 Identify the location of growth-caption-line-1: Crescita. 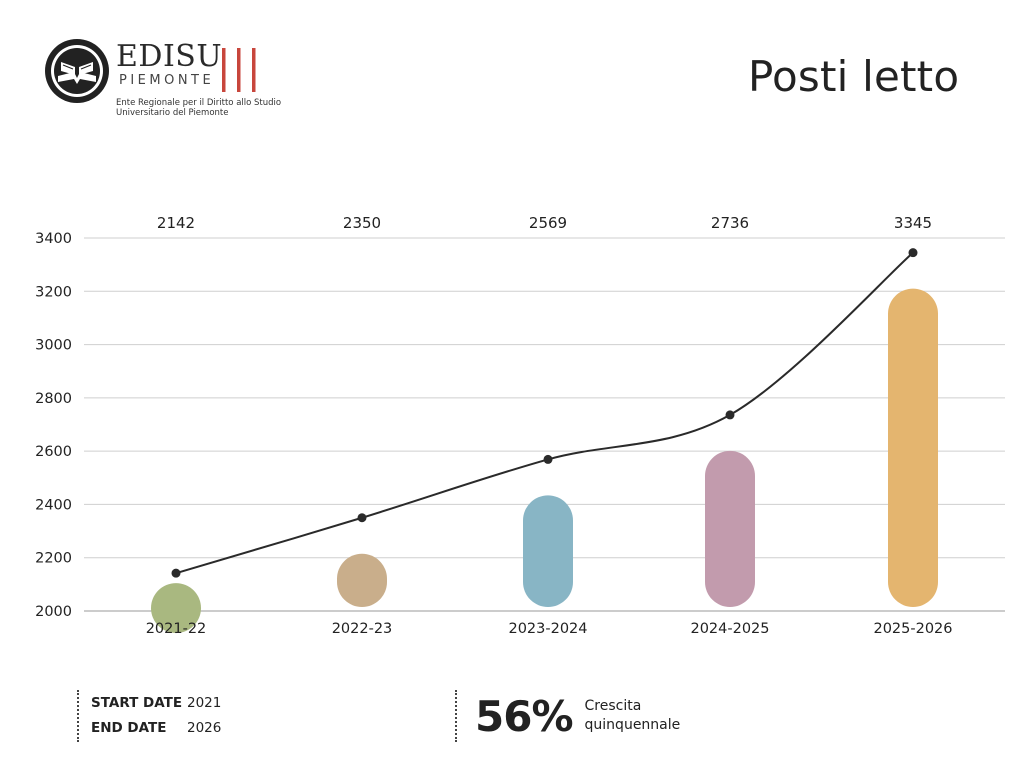
(613, 706).